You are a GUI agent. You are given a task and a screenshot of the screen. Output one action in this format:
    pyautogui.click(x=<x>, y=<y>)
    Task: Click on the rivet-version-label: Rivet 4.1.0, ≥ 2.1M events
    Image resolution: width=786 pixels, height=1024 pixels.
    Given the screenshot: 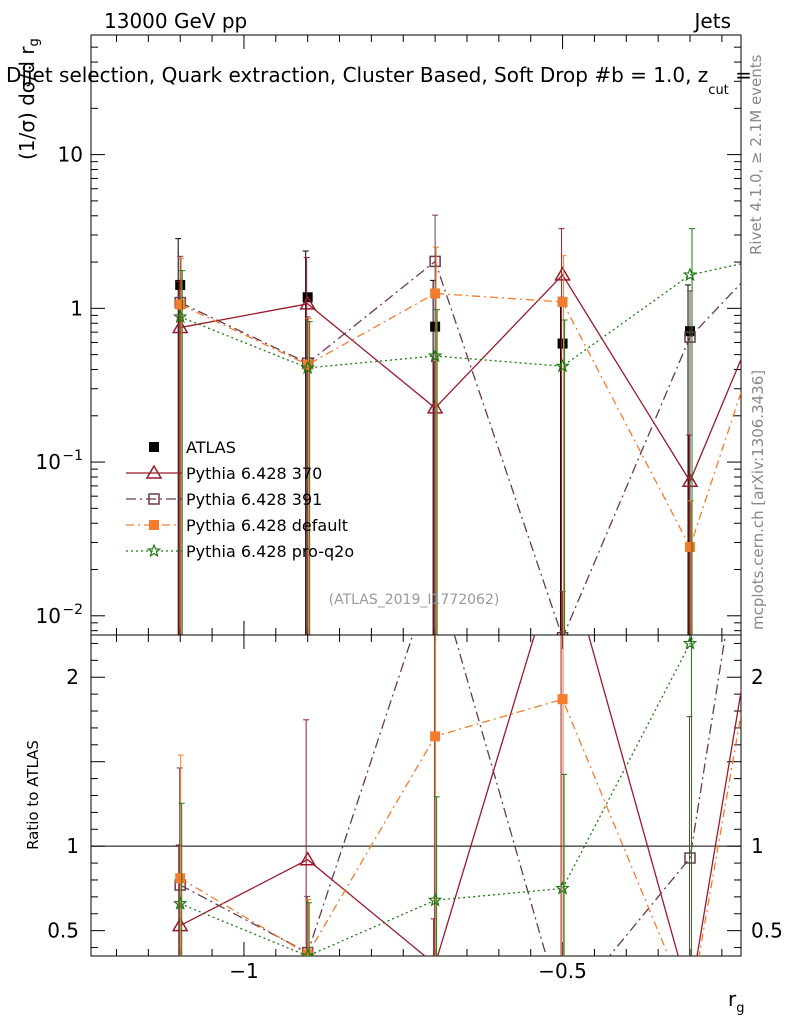 What is the action you would take?
    pyautogui.click(x=756, y=154)
    